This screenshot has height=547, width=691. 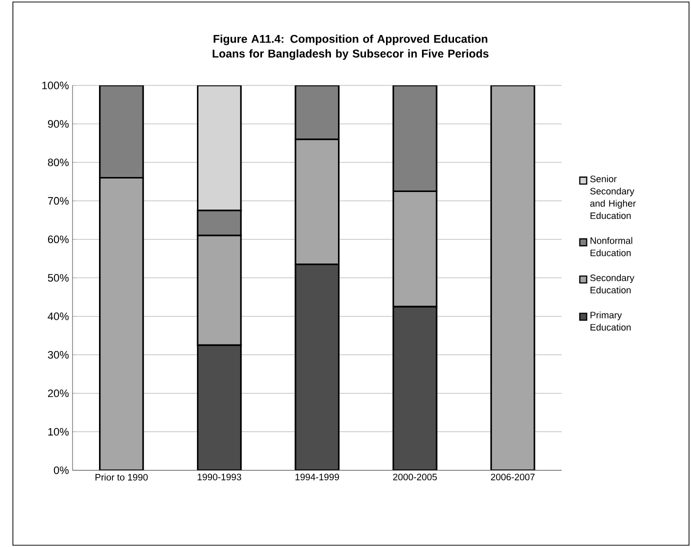 What do you see at coordinates (58, 393) in the screenshot?
I see `y-tick-label: 20%` at bounding box center [58, 393].